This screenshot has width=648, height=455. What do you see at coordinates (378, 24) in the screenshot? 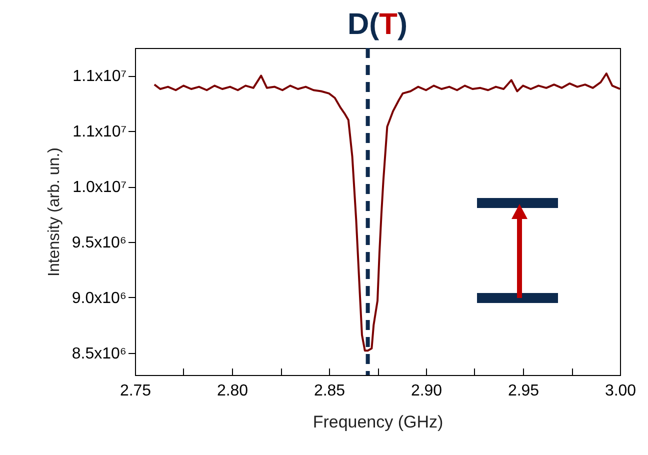
I see `chart-title: D(T)` at bounding box center [378, 24].